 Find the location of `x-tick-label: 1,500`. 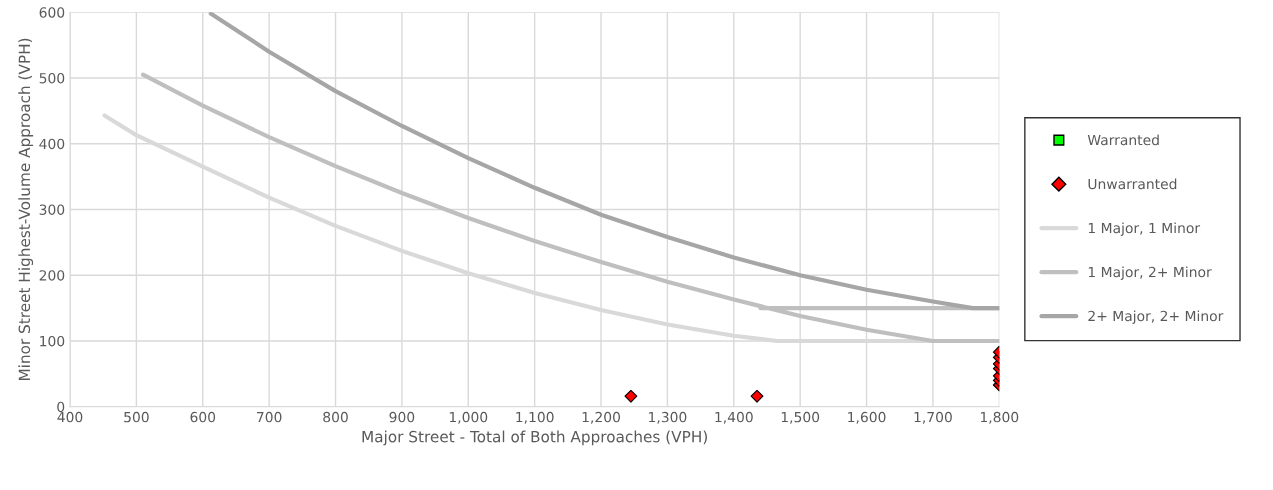

x-tick-label: 1,500 is located at coordinates (800, 417).